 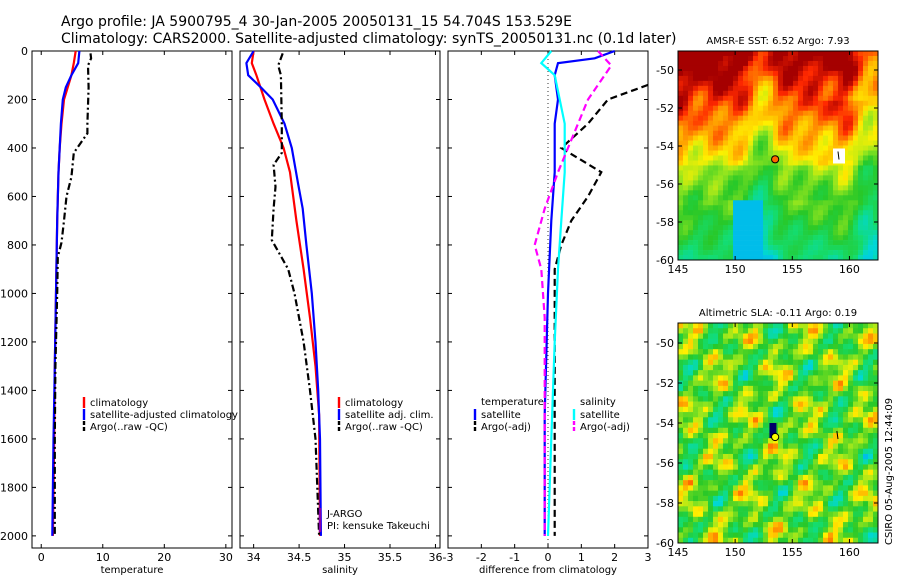 What do you see at coordinates (548, 557) in the screenshot?
I see `x-tick-label: 0` at bounding box center [548, 557].